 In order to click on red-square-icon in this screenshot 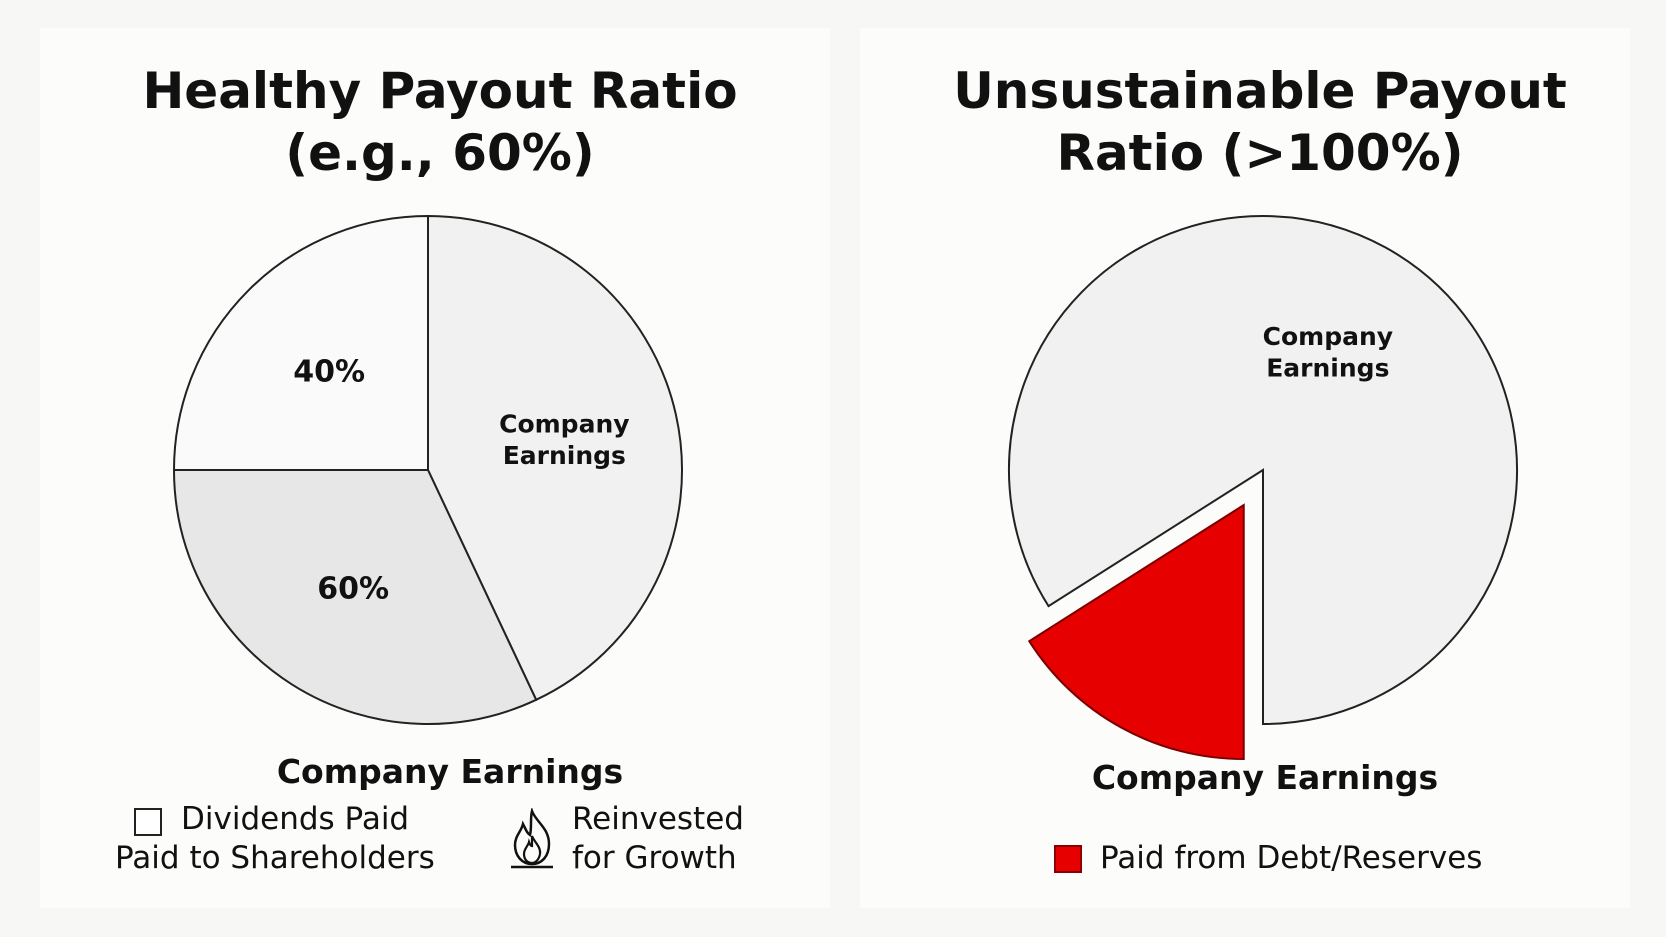, I will do `click(1068, 859)`.